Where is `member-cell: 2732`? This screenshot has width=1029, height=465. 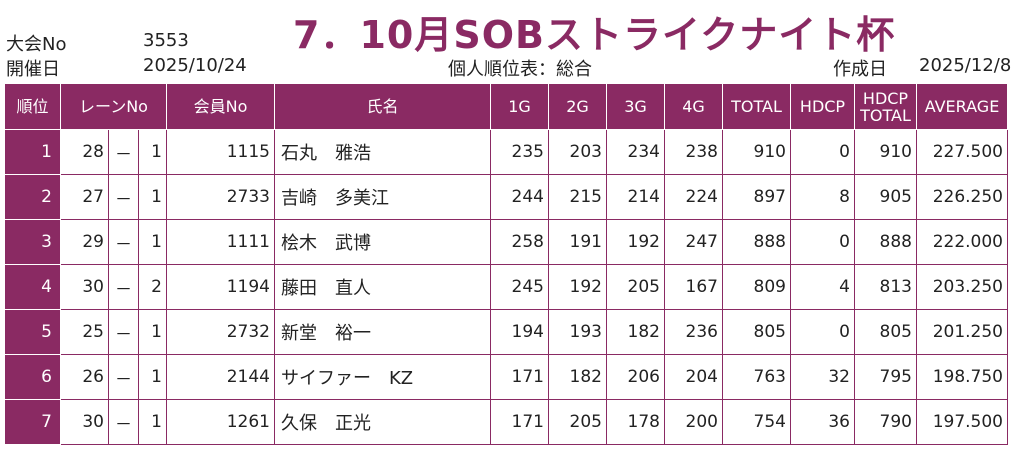 member-cell: 2732 is located at coordinates (220, 332).